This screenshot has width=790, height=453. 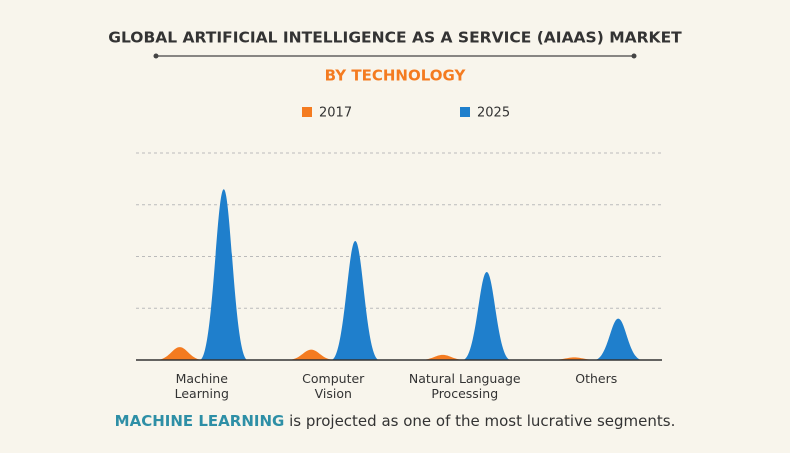 I want to click on x-tick-line: Machine, so click(x=202, y=378).